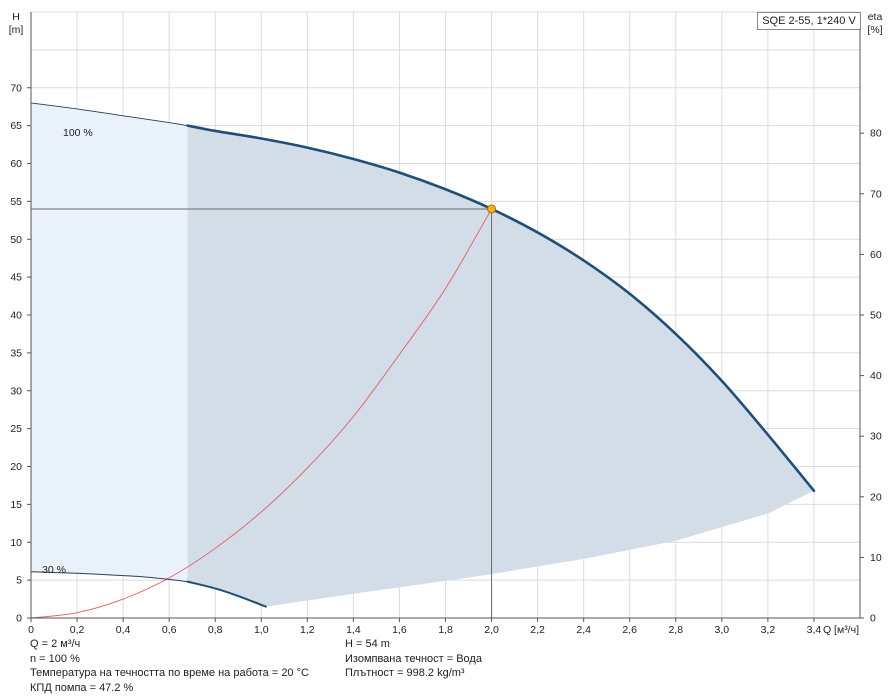 This screenshot has height=700, width=895. Describe the element at coordinates (16, 505) in the screenshot. I see `y-left-tick-label: 15` at that location.